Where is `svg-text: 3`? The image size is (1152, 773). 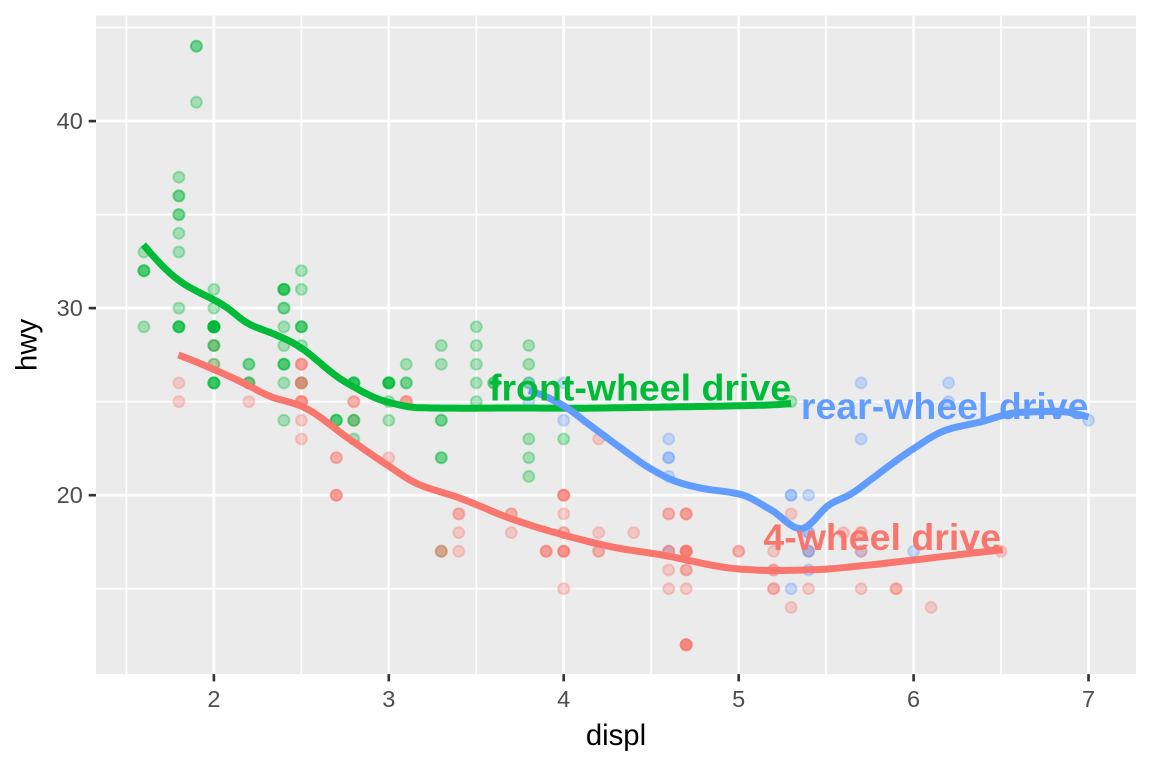
svg-text: 3 is located at coordinates (388, 699).